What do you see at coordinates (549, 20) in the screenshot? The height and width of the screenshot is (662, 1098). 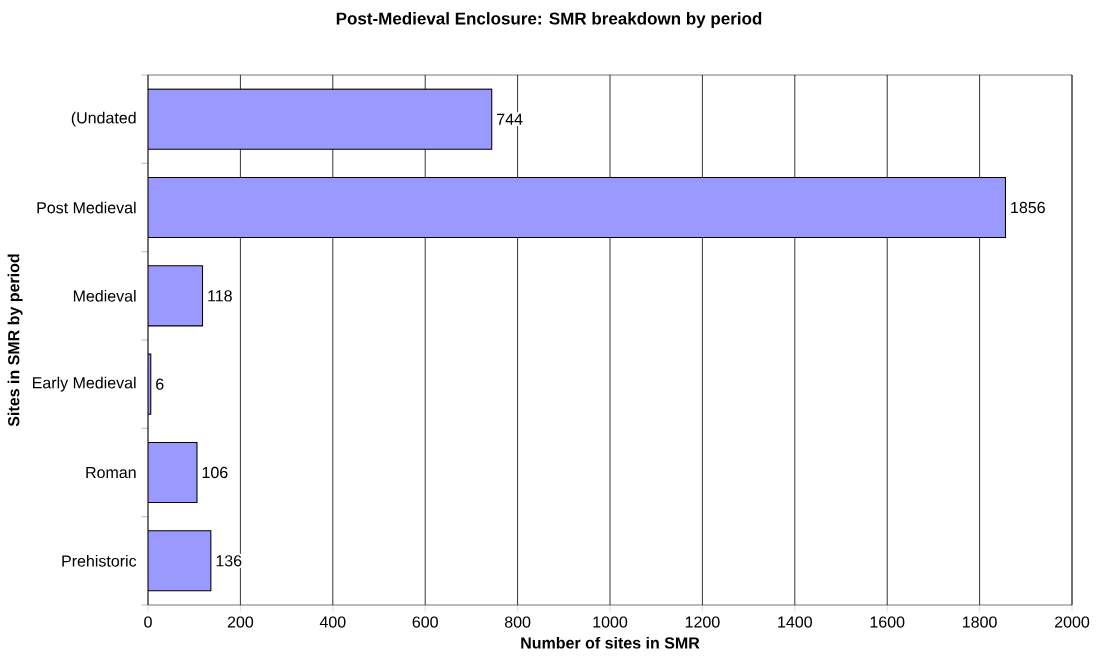 I see `chart-title: Post-Medieval Enclosure: SMR breakdown by period` at bounding box center [549, 20].